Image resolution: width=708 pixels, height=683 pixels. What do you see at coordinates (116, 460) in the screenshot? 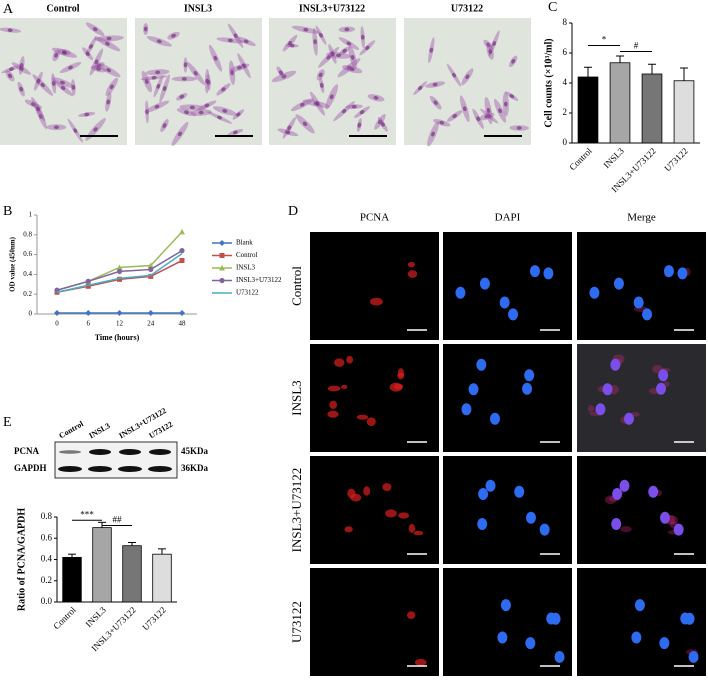
I see `blot-frame` at bounding box center [116, 460].